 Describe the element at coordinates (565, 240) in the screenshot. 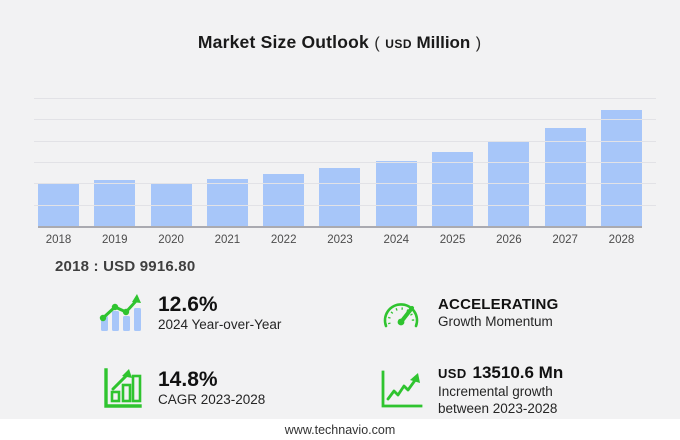

I see `x-tick-2027: 2027` at that location.